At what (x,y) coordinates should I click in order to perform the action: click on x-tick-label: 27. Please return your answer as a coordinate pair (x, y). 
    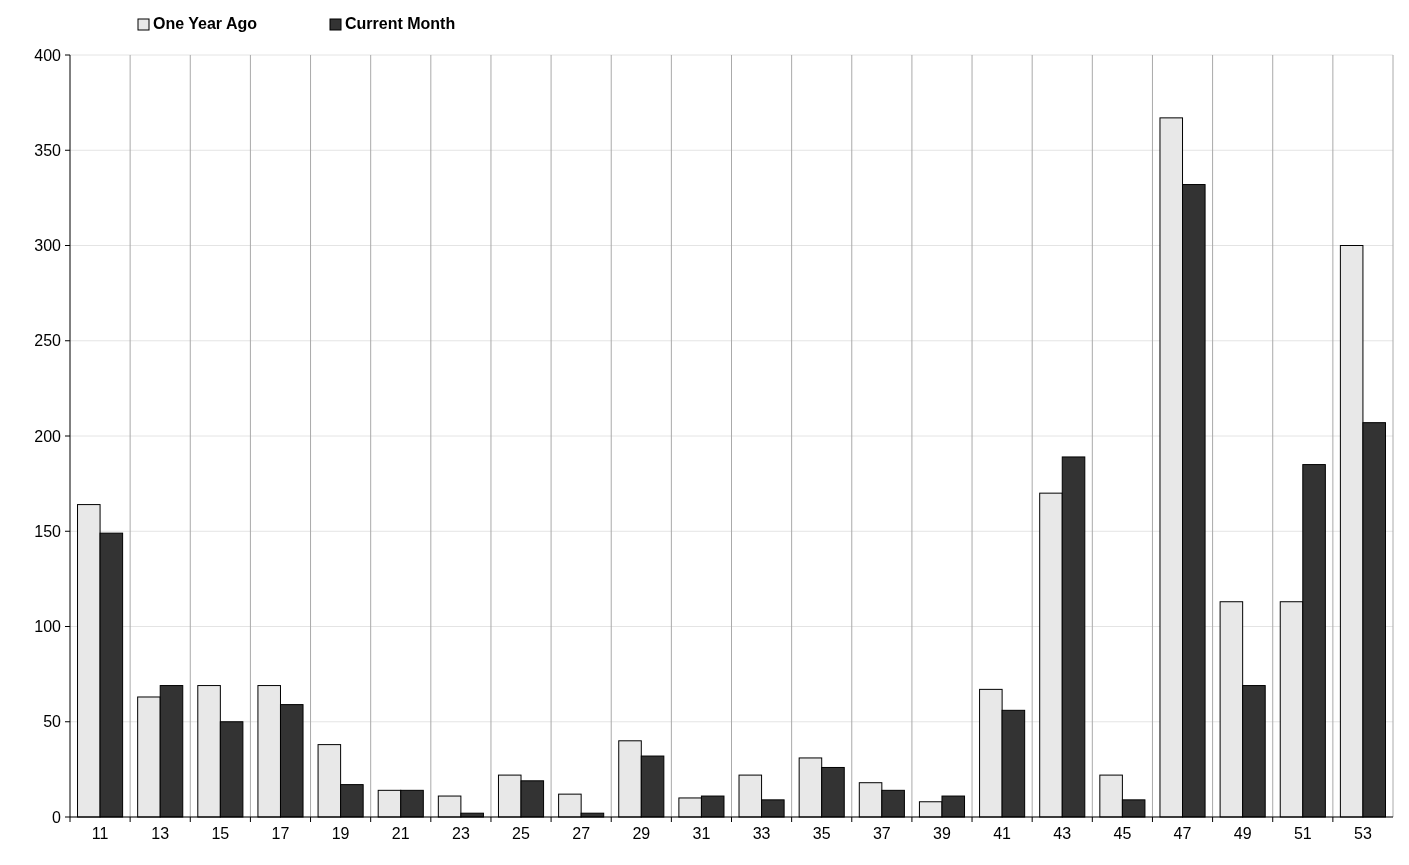
    Looking at the image, I should click on (581, 833).